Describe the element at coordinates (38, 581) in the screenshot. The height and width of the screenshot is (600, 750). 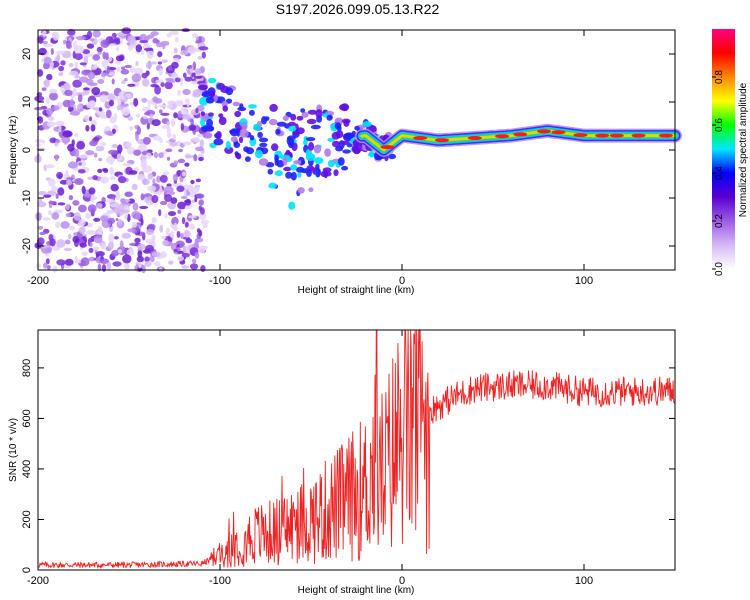
I see `snr-xtick-label: -200` at that location.